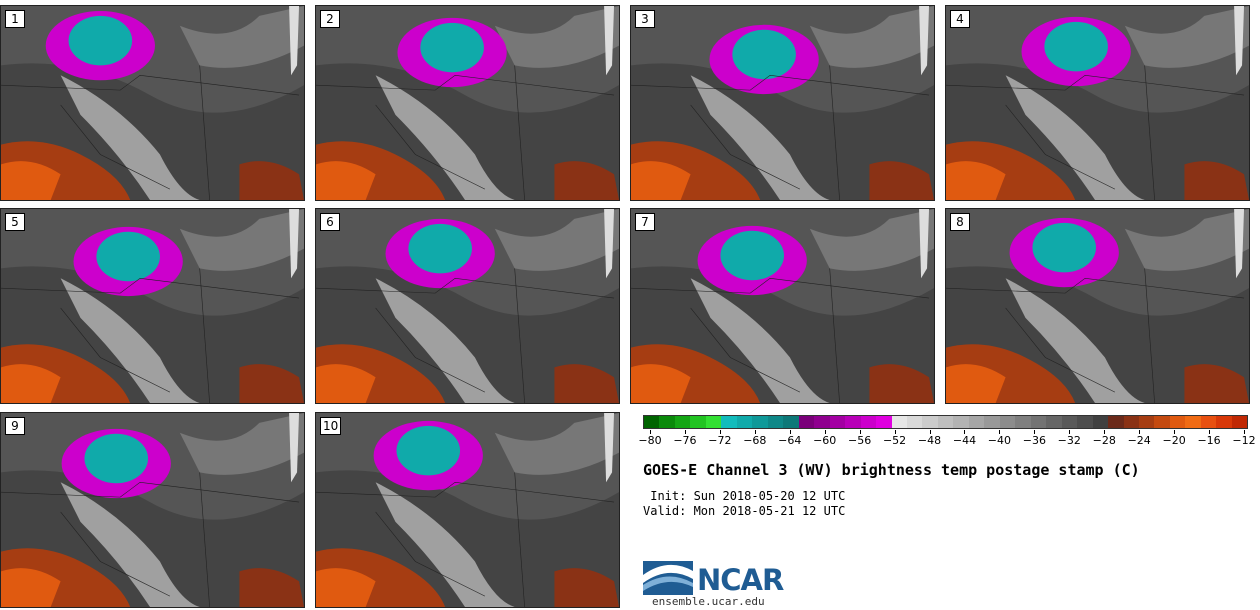 The height and width of the screenshot is (610, 1260). I want to click on panel-number: 5, so click(15, 222).